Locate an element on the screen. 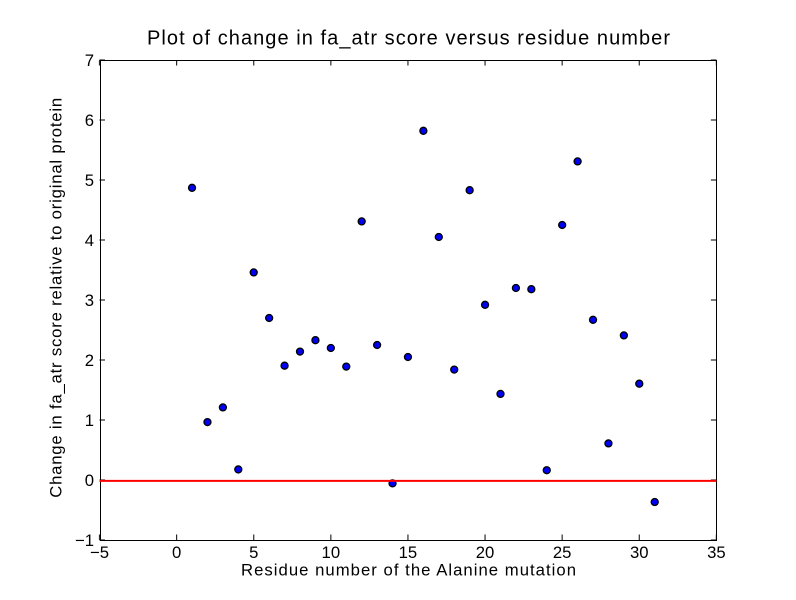 The height and width of the screenshot is (600, 796). svg-text: 3 is located at coordinates (89, 300).